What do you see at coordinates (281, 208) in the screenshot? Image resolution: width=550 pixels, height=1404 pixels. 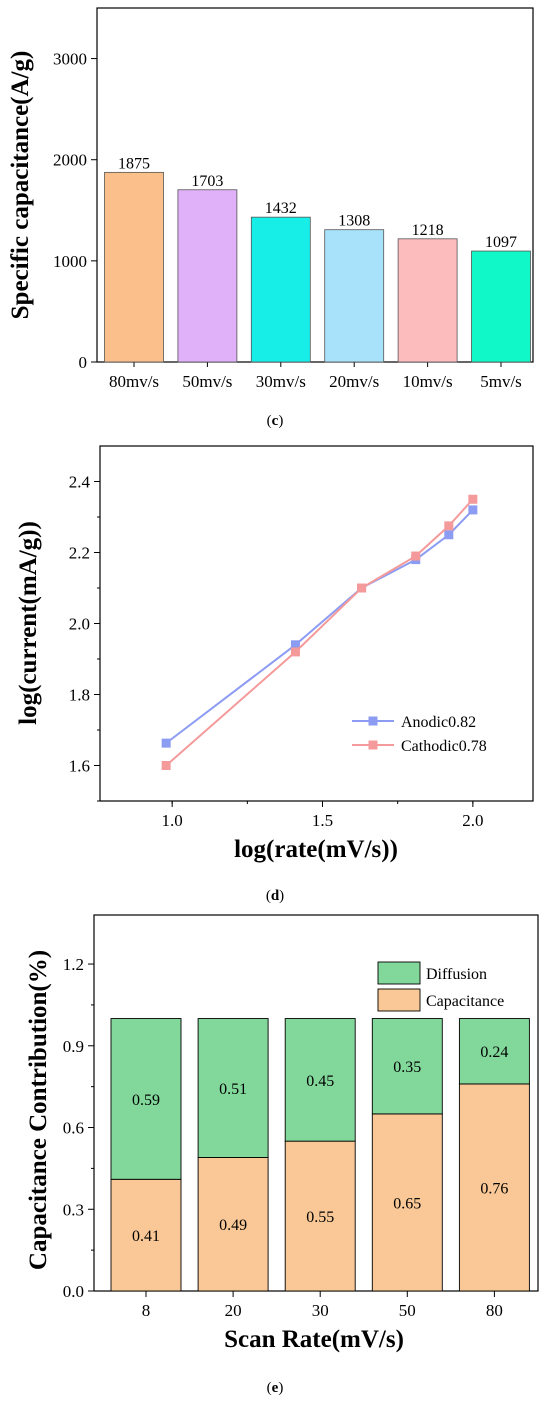 I see `panel-c-data-label: 1432` at bounding box center [281, 208].